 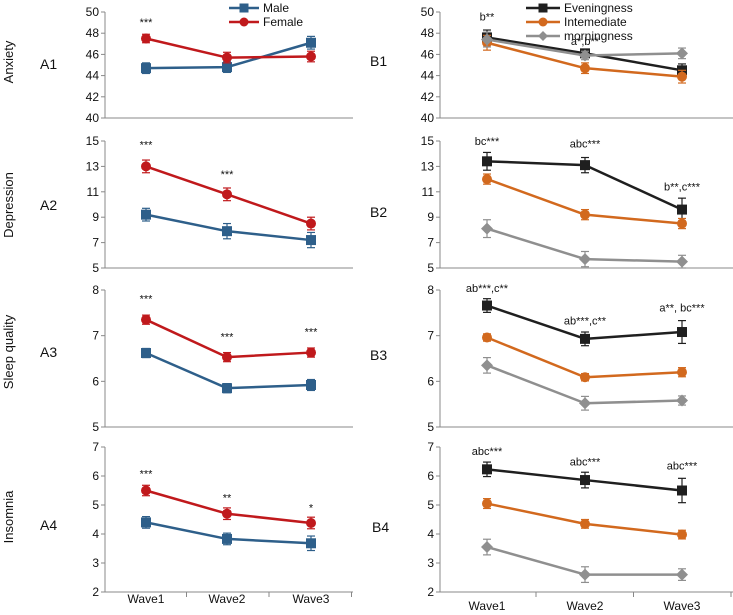 What do you see at coordinates (585, 42) in the screenshot?
I see `b1-annotation-2: a*,b**` at bounding box center [585, 42].